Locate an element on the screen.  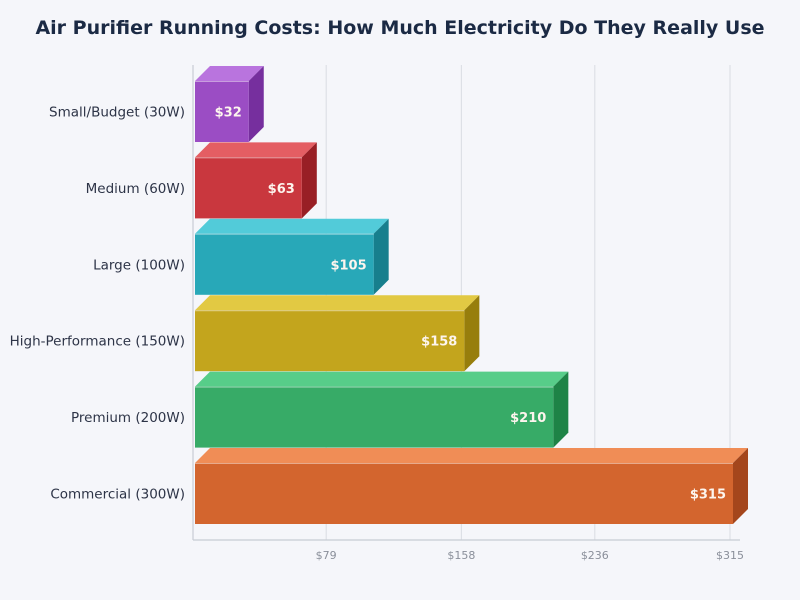
y-tick-label: Premium (200W) is located at coordinates (128, 418).